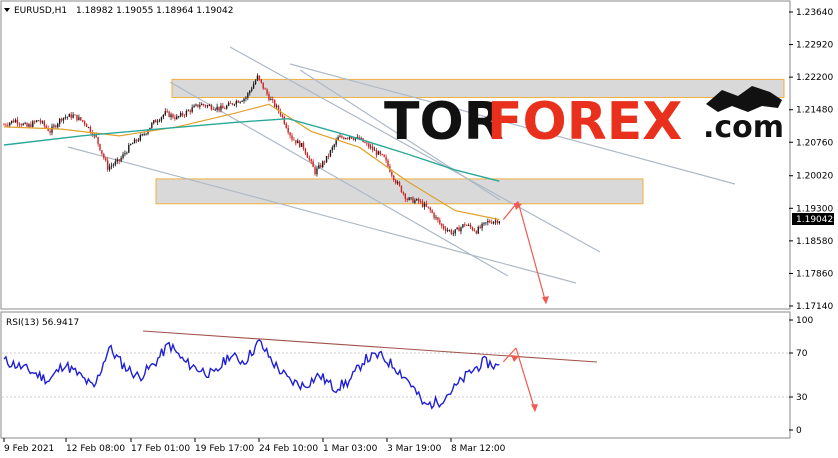 The height and width of the screenshot is (458, 838). What do you see at coordinates (478, 88) in the screenshot?
I see `resistance-zone` at bounding box center [478, 88].